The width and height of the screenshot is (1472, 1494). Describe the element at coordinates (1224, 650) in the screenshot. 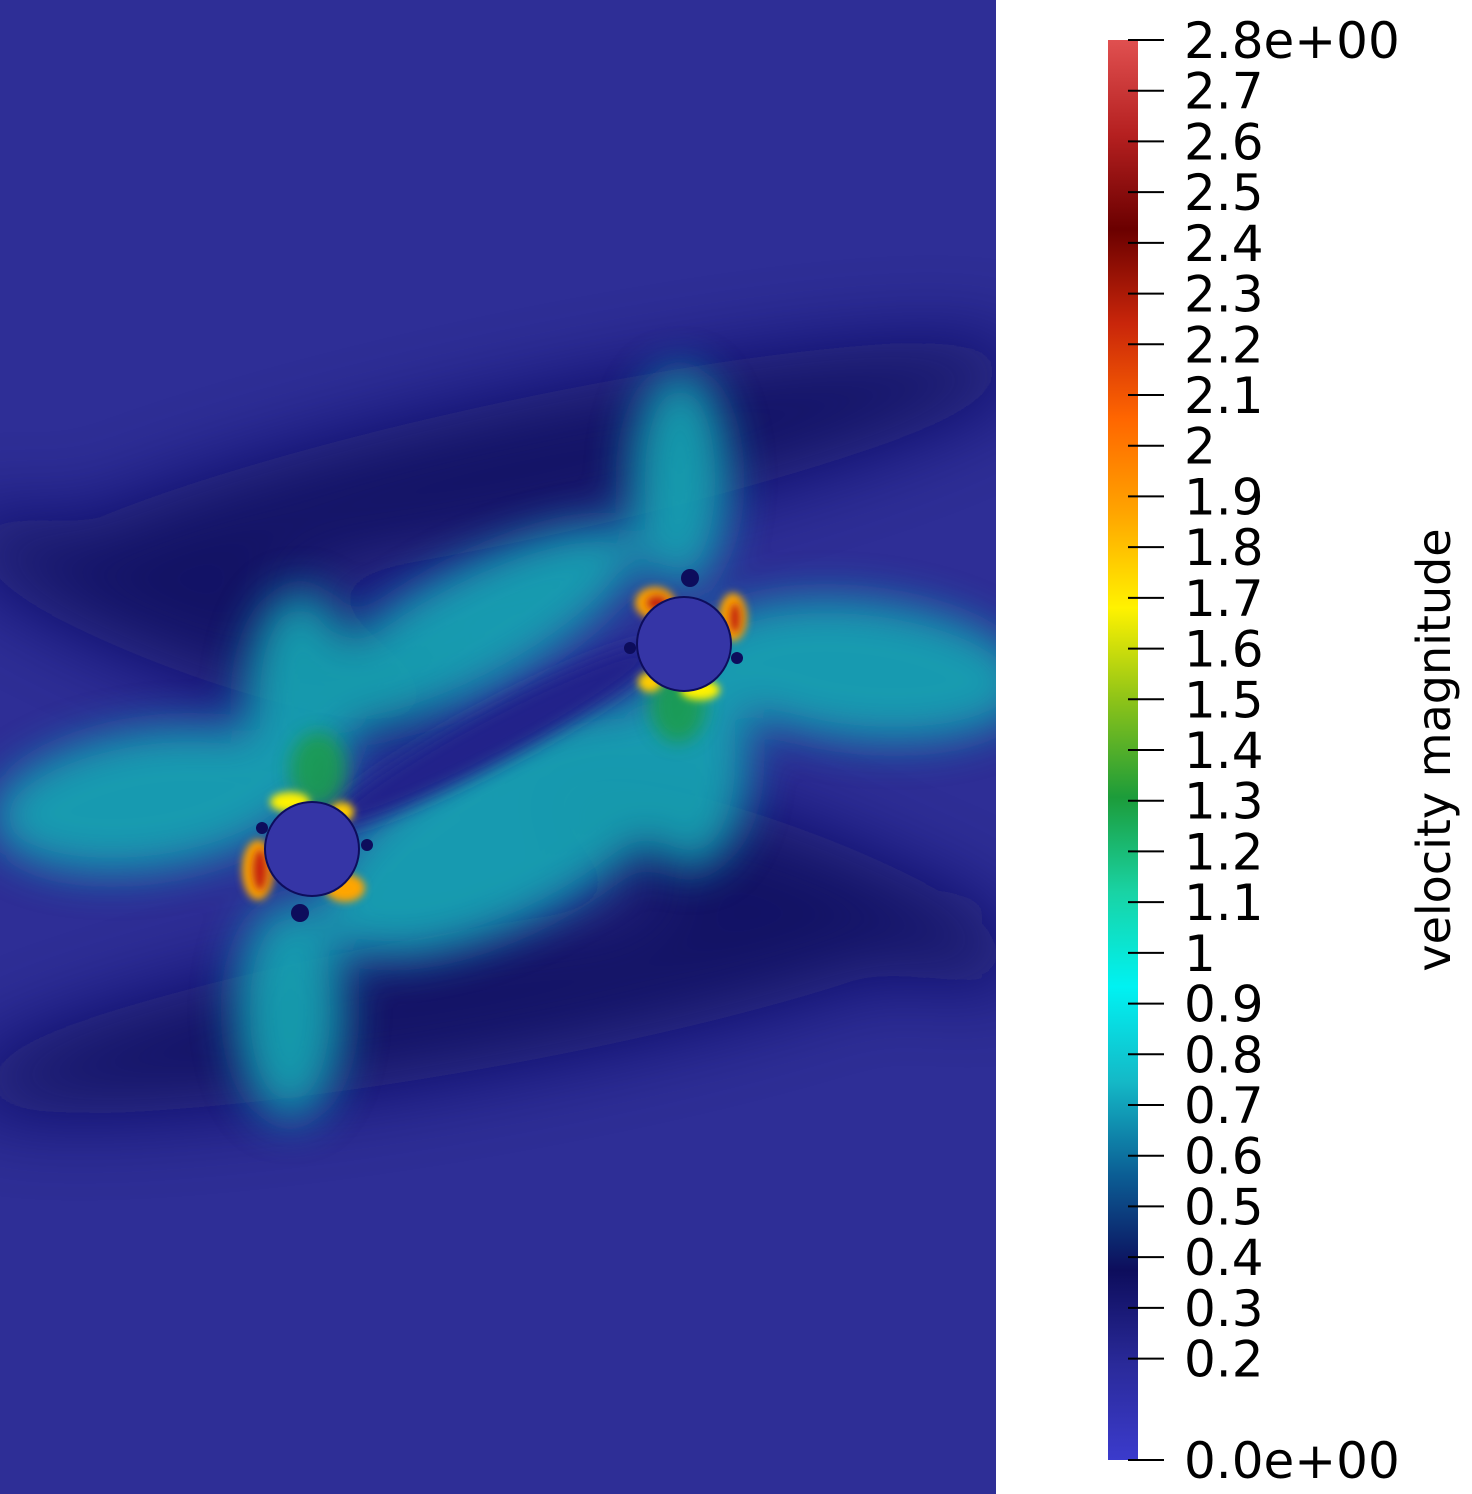

I see `colorbar-tick-label: 1.6` at that location.